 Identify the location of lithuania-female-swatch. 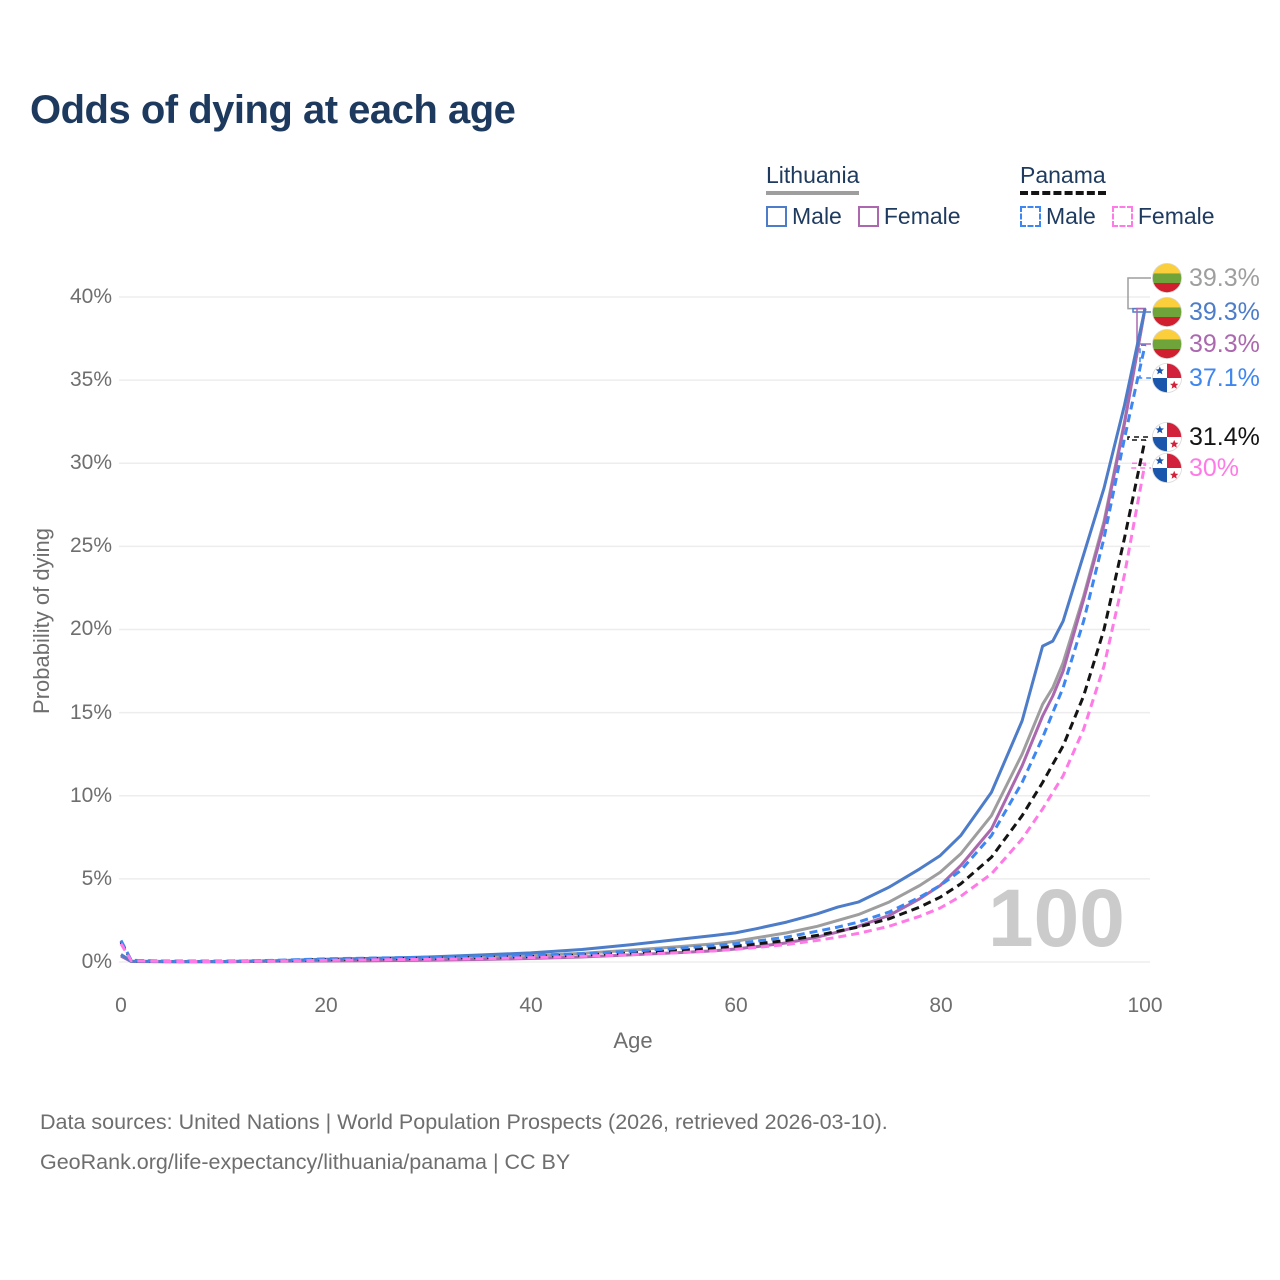
(868, 216).